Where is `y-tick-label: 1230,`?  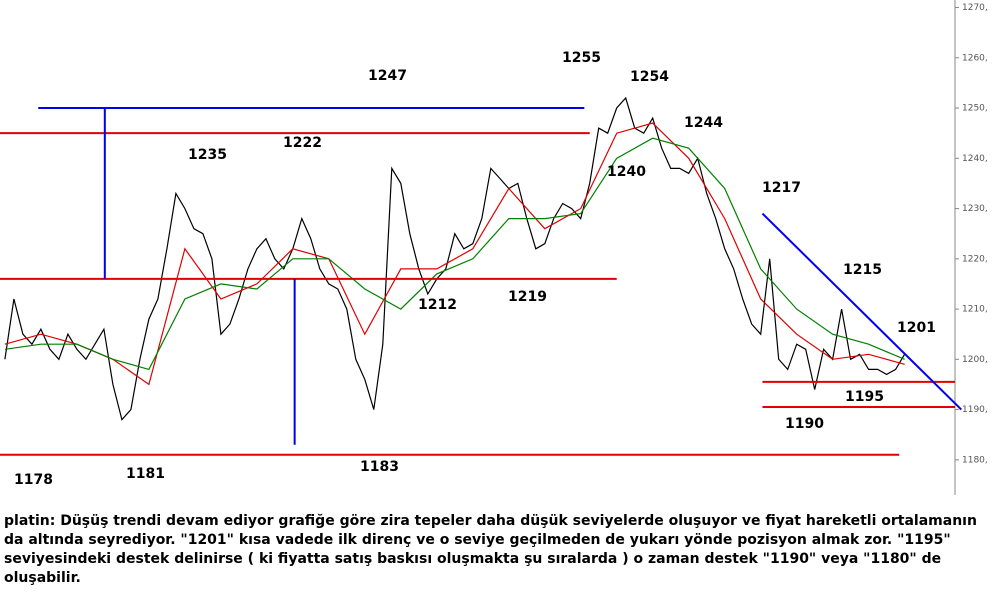
y-tick-label: 1230, is located at coordinates (975, 209).